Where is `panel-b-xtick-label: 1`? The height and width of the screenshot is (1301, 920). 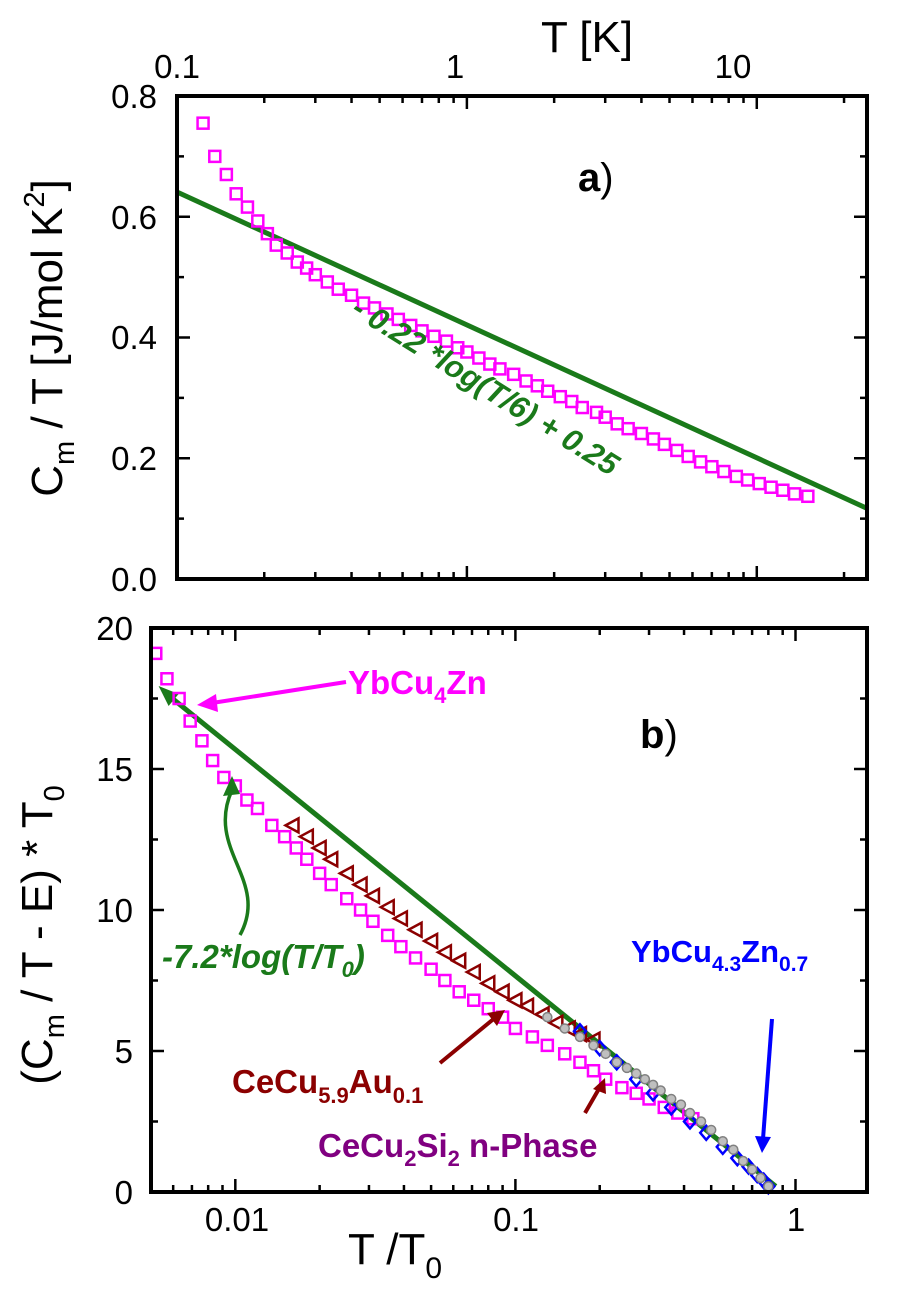 panel-b-xtick-label: 1 is located at coordinates (796, 1219).